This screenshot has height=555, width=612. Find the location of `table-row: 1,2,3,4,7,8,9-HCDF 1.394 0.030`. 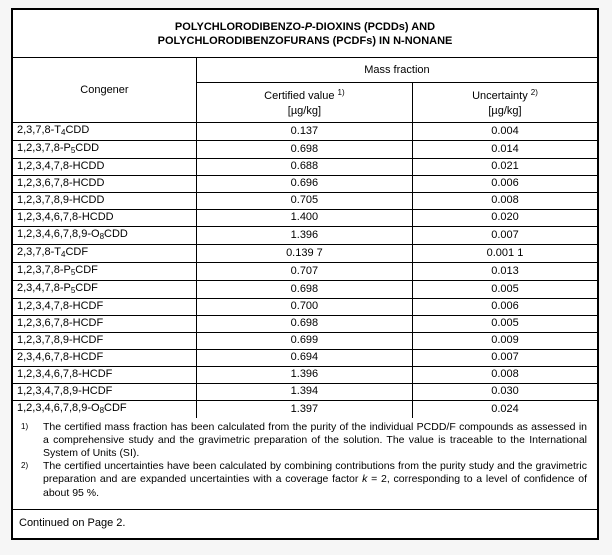

table-row: 1,2,3,4,7,8,9-HCDF 1.394 0.030 is located at coordinates (305, 391).